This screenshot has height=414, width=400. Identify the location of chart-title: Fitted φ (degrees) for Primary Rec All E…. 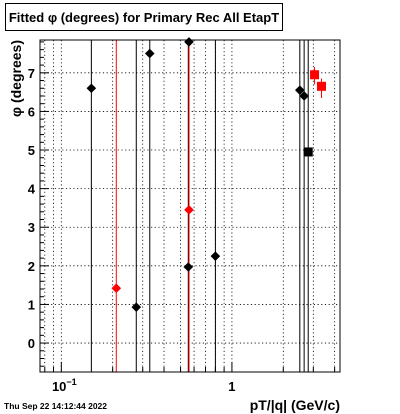
(144, 17).